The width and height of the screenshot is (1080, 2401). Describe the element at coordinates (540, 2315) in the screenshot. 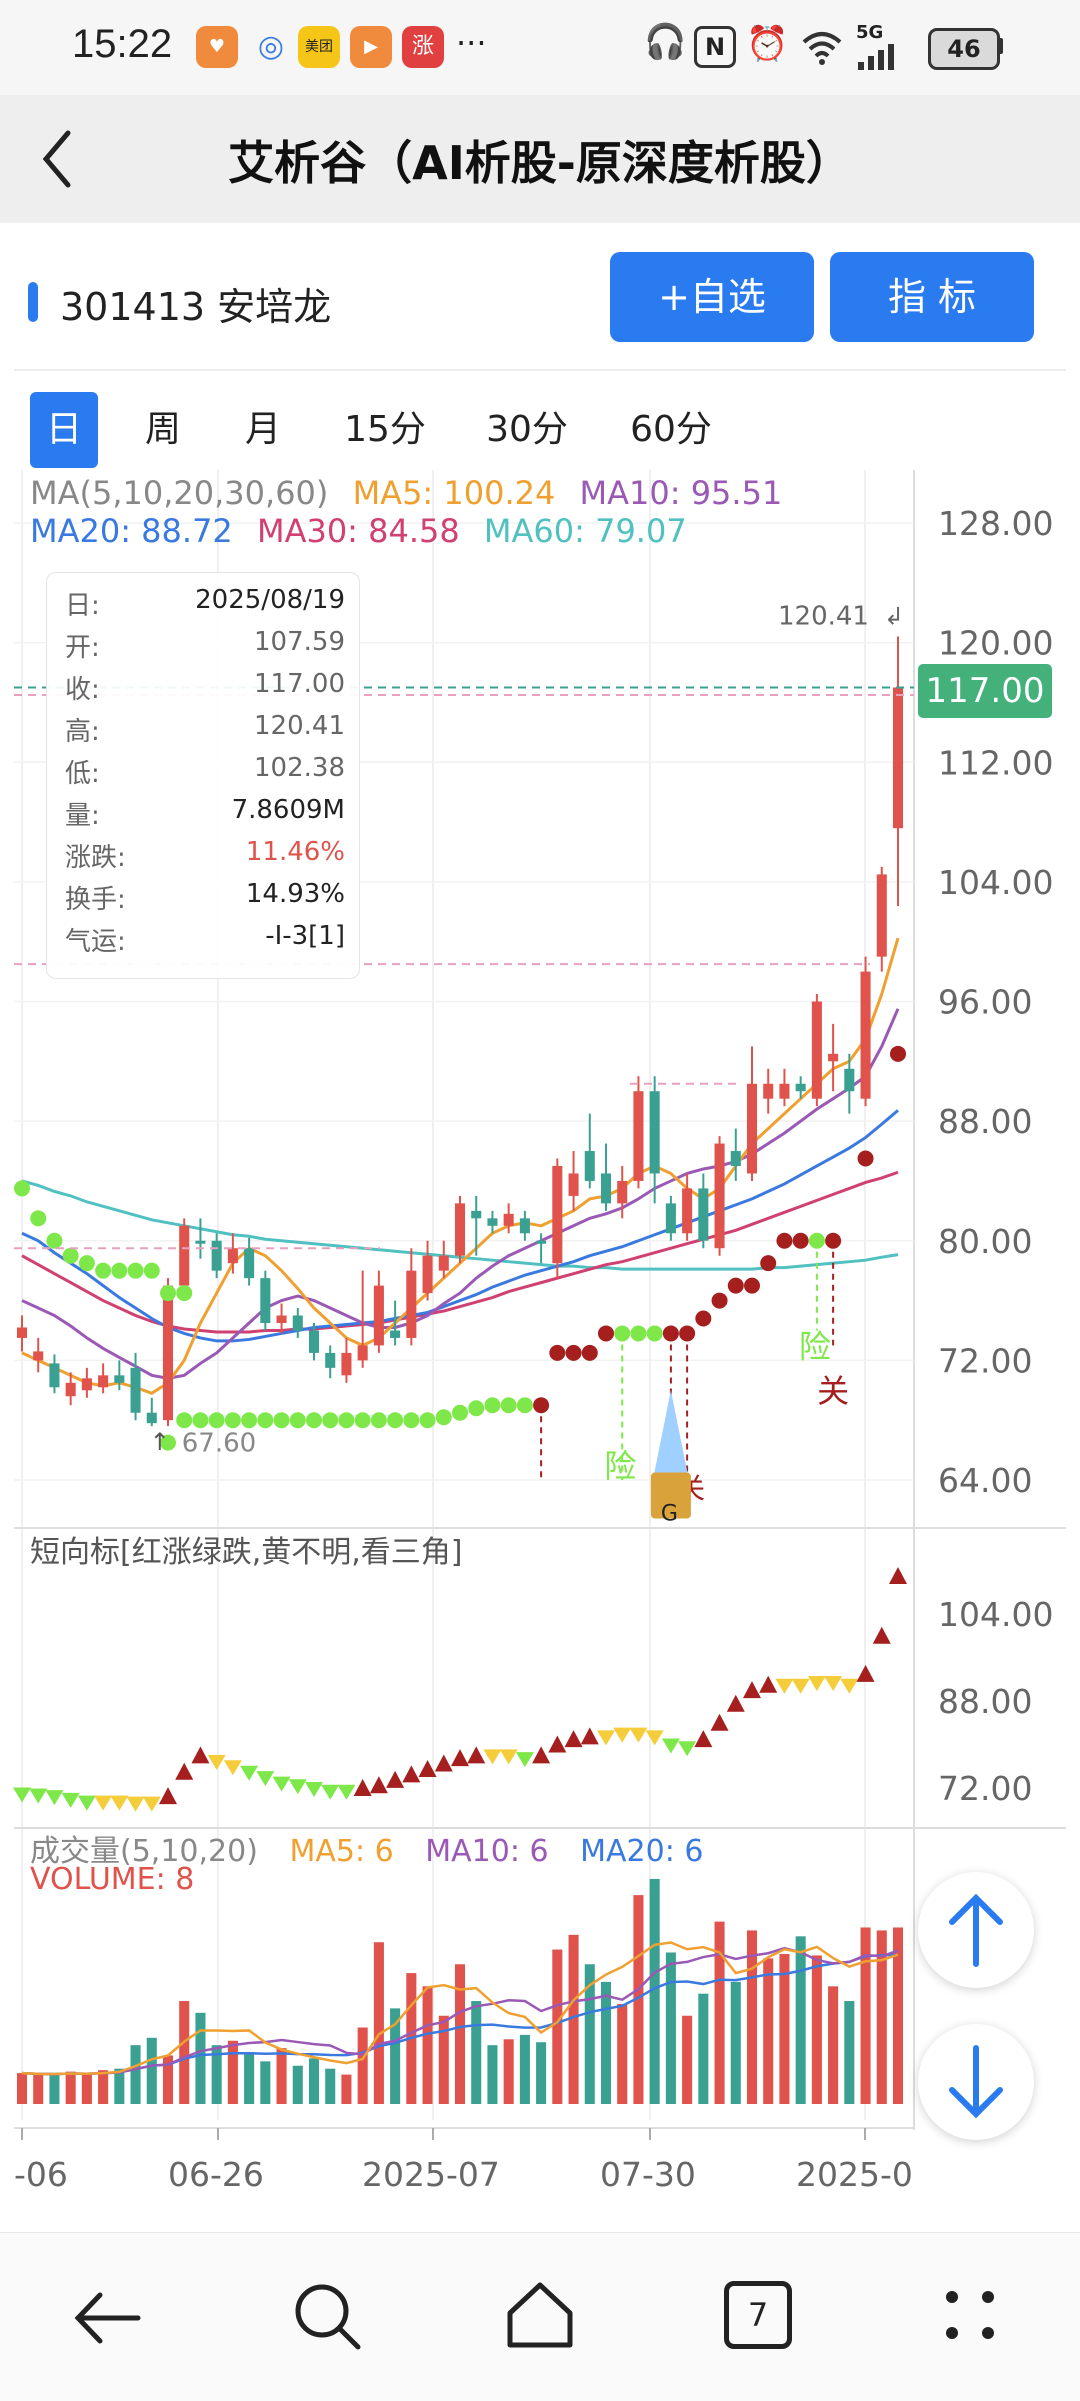

I see `home-icon` at that location.